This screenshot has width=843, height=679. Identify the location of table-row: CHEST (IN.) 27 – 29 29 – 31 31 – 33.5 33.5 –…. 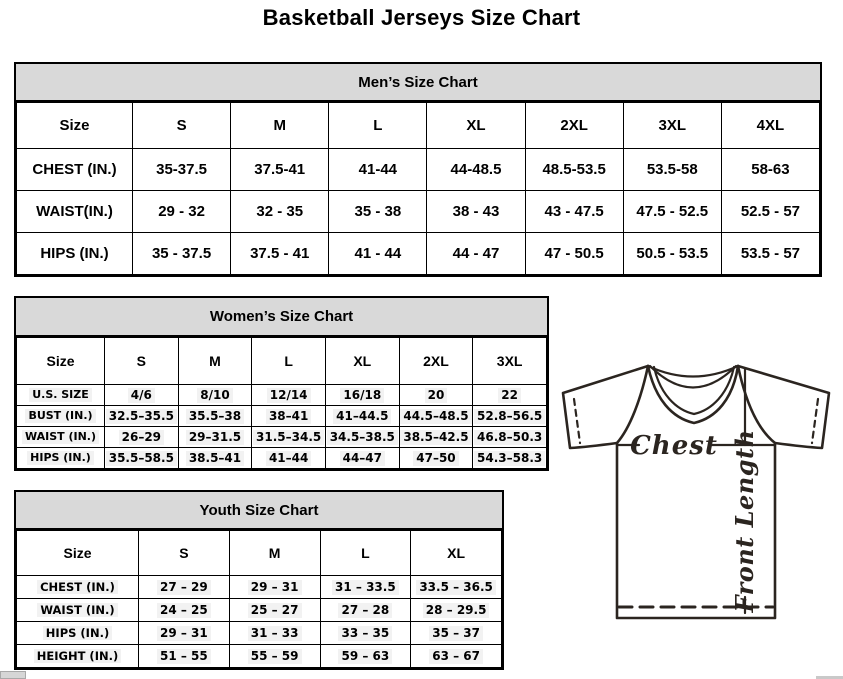
(259, 587).